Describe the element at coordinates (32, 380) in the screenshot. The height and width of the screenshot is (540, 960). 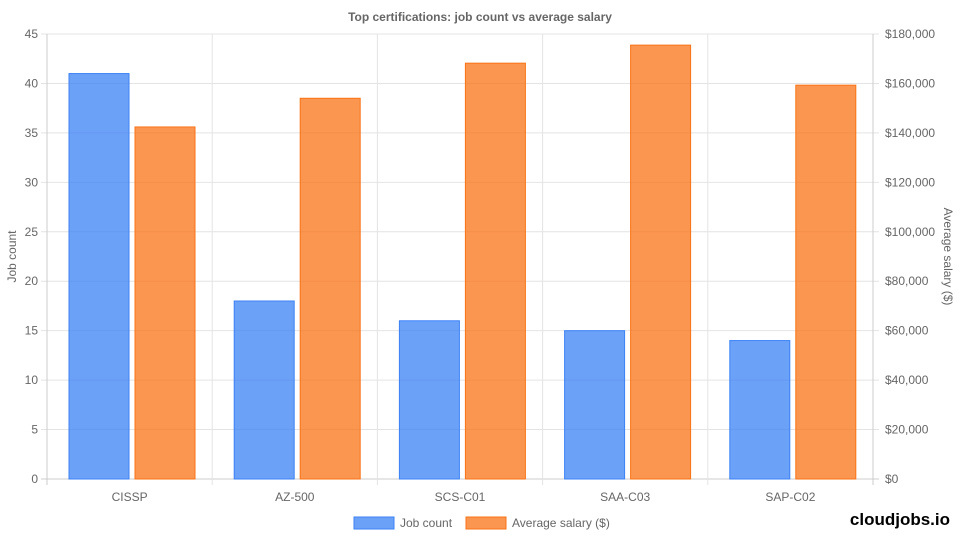
I see `y-tick-label: 10` at that location.